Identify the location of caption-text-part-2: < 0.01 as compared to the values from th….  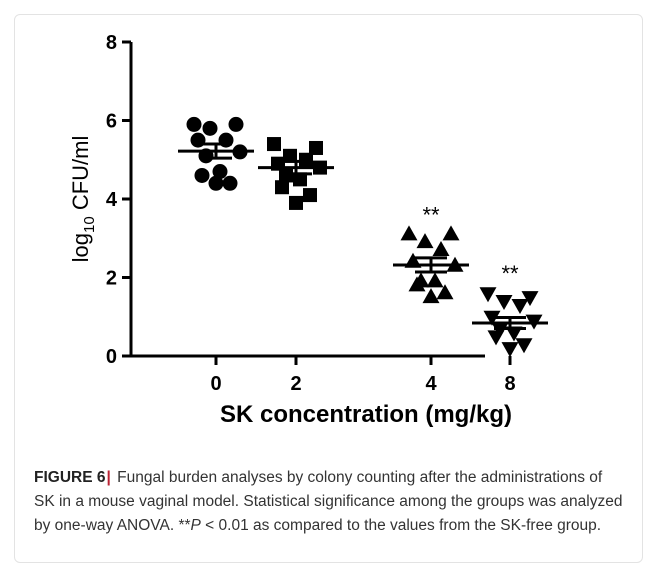
(401, 525).